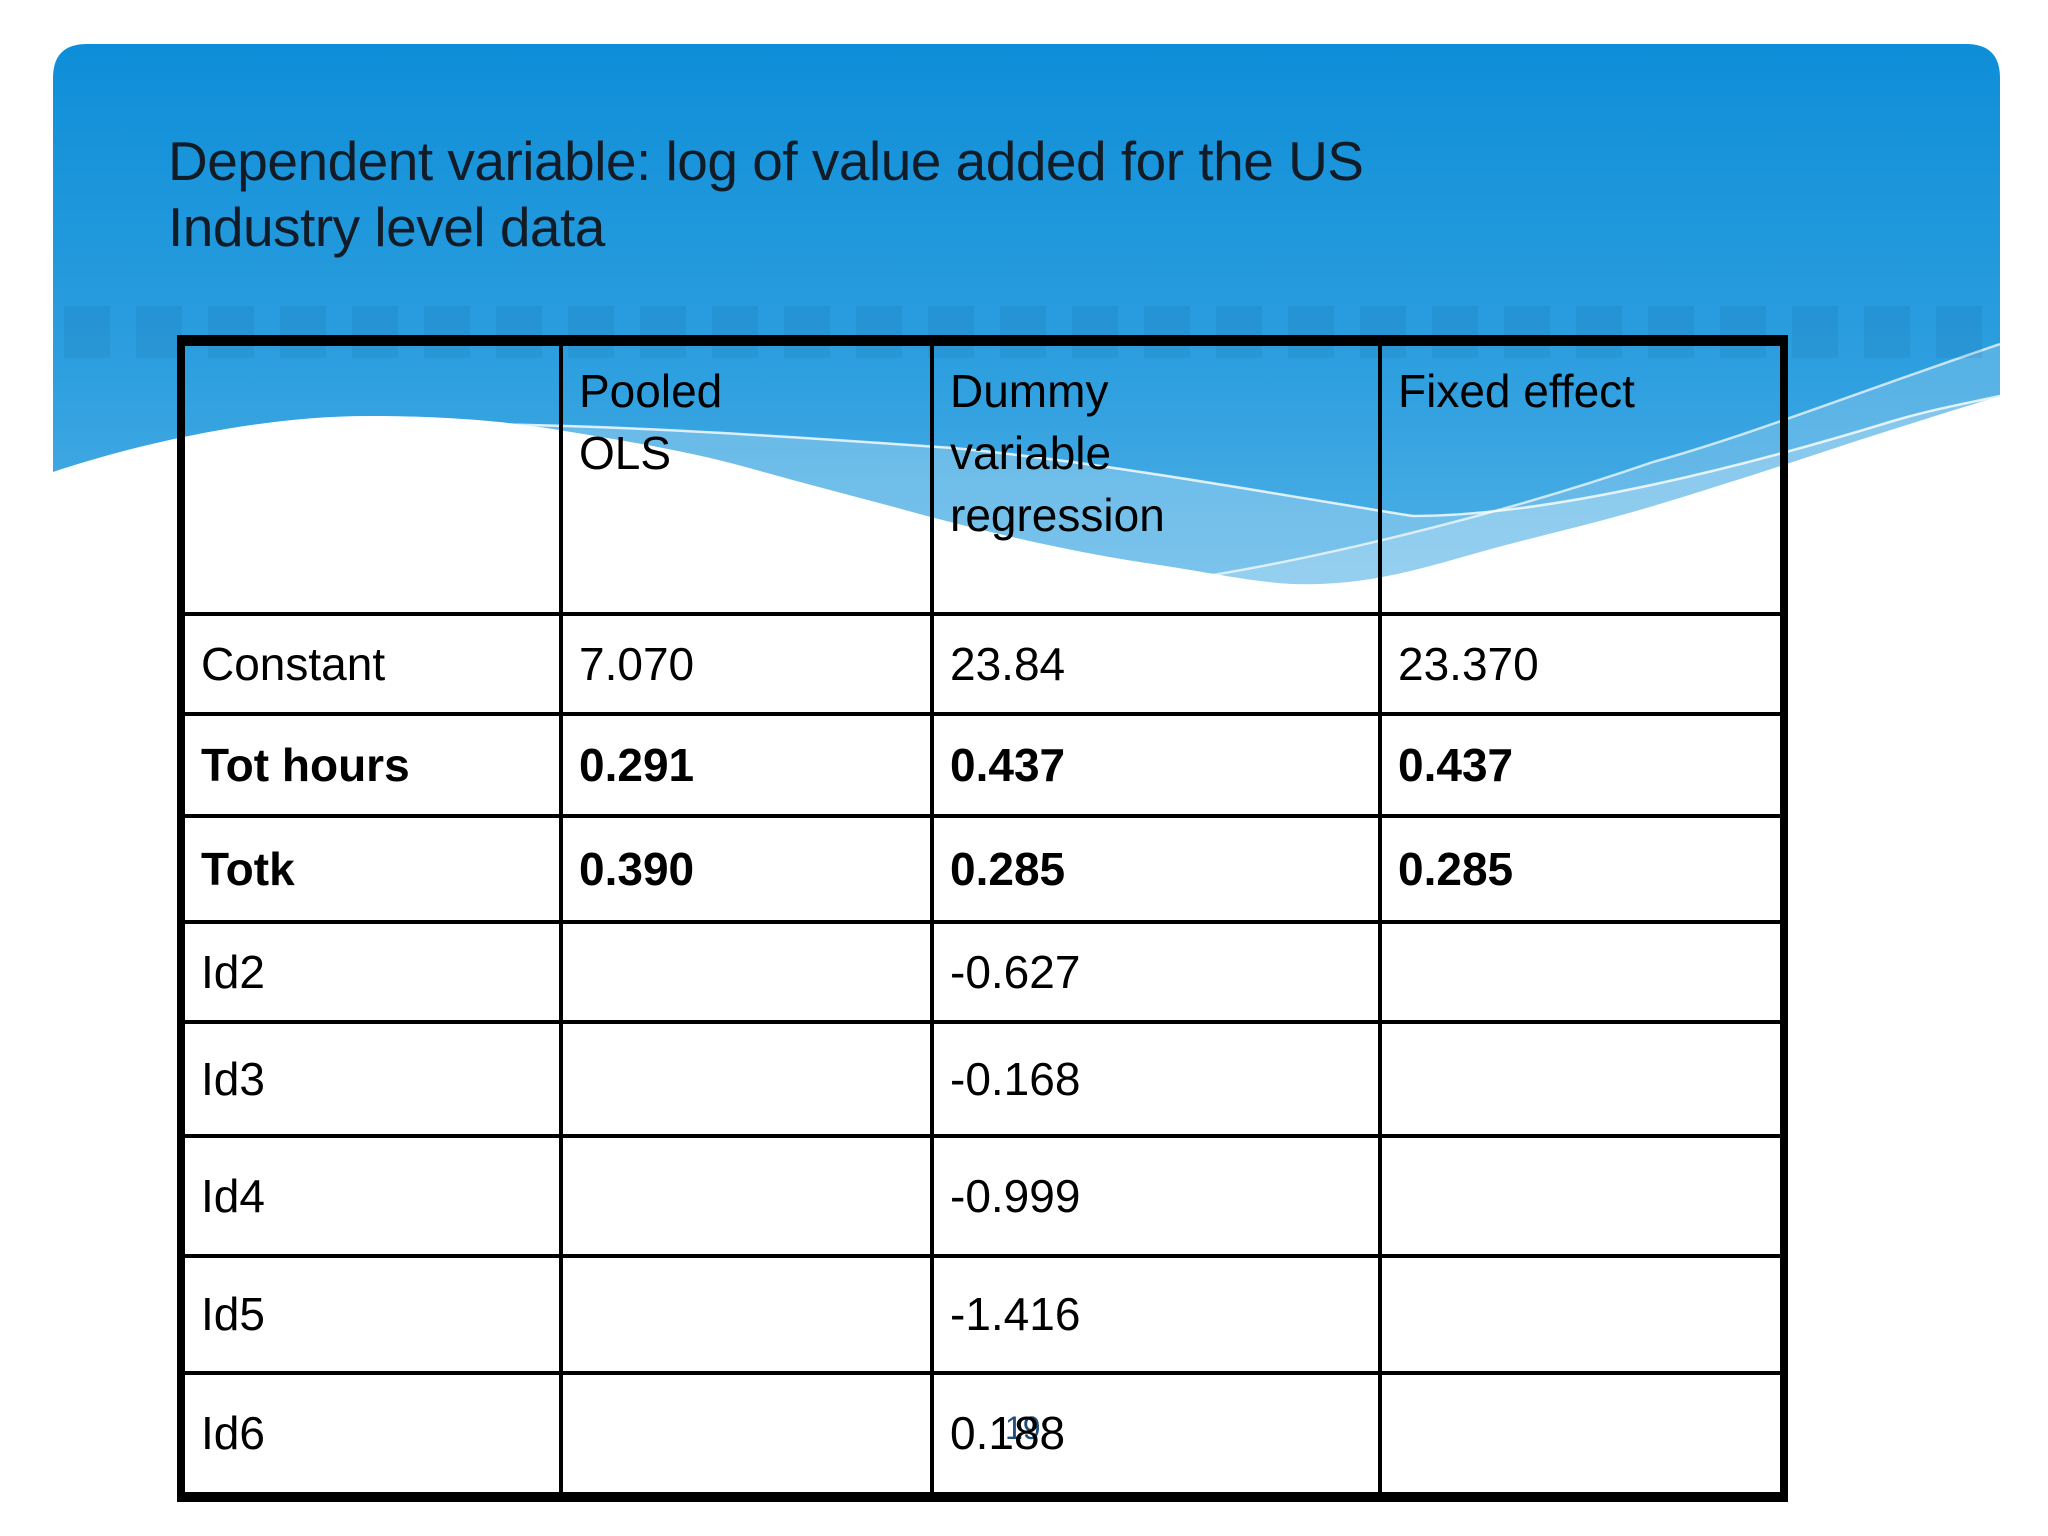 The height and width of the screenshot is (1536, 2048). What do you see at coordinates (1156, 1314) in the screenshot?
I see `value-cell: -1.416` at bounding box center [1156, 1314].